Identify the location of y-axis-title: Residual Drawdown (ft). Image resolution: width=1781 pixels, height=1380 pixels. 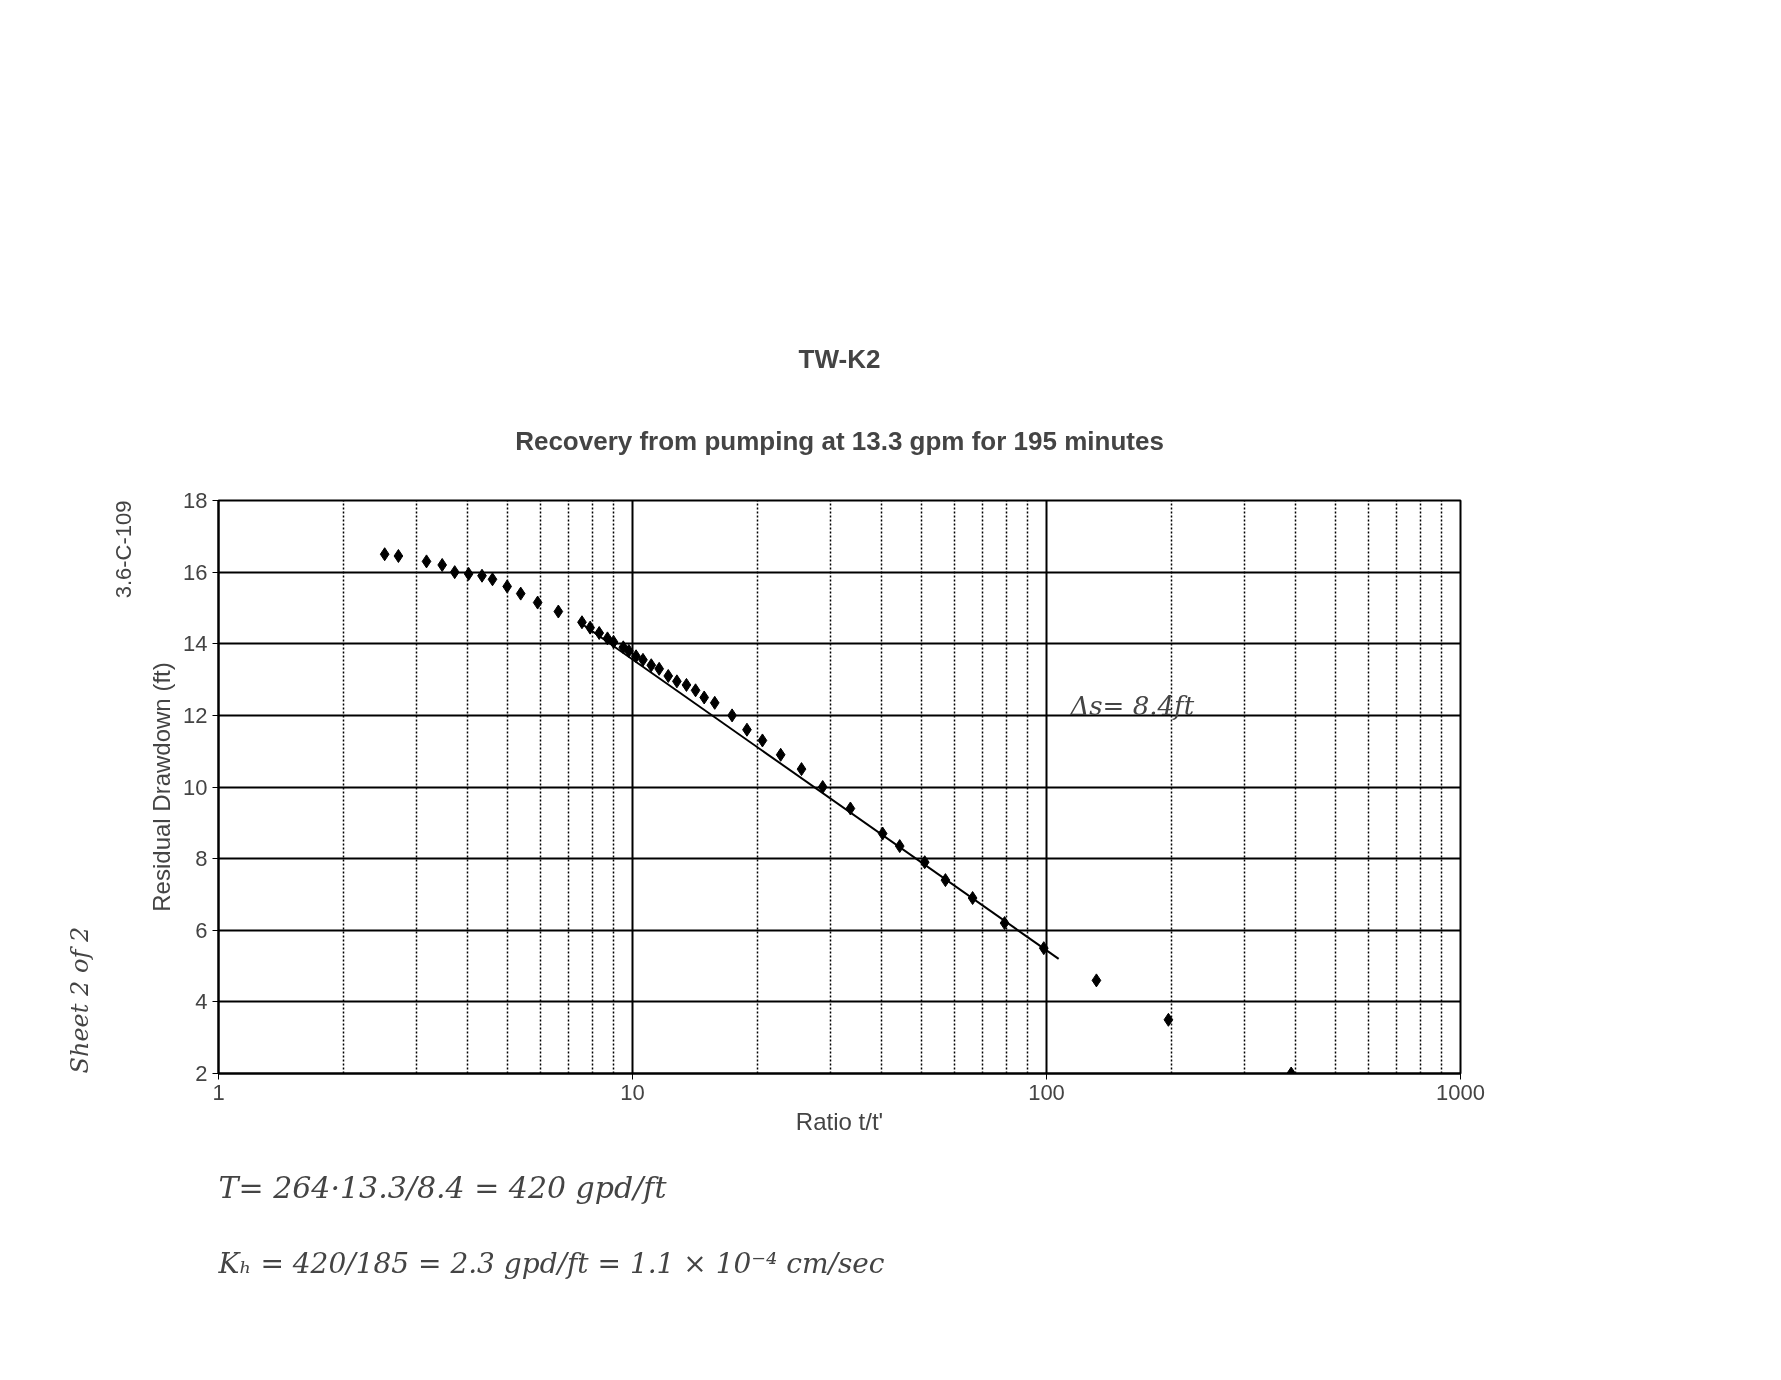
(162, 787).